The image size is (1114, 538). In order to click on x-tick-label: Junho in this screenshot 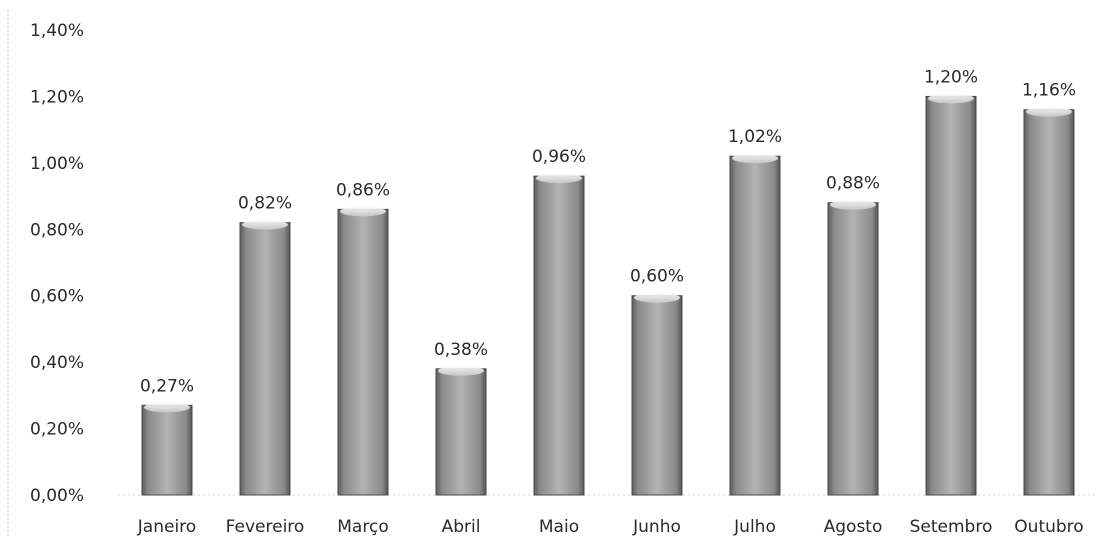, I will do `click(656, 527)`.